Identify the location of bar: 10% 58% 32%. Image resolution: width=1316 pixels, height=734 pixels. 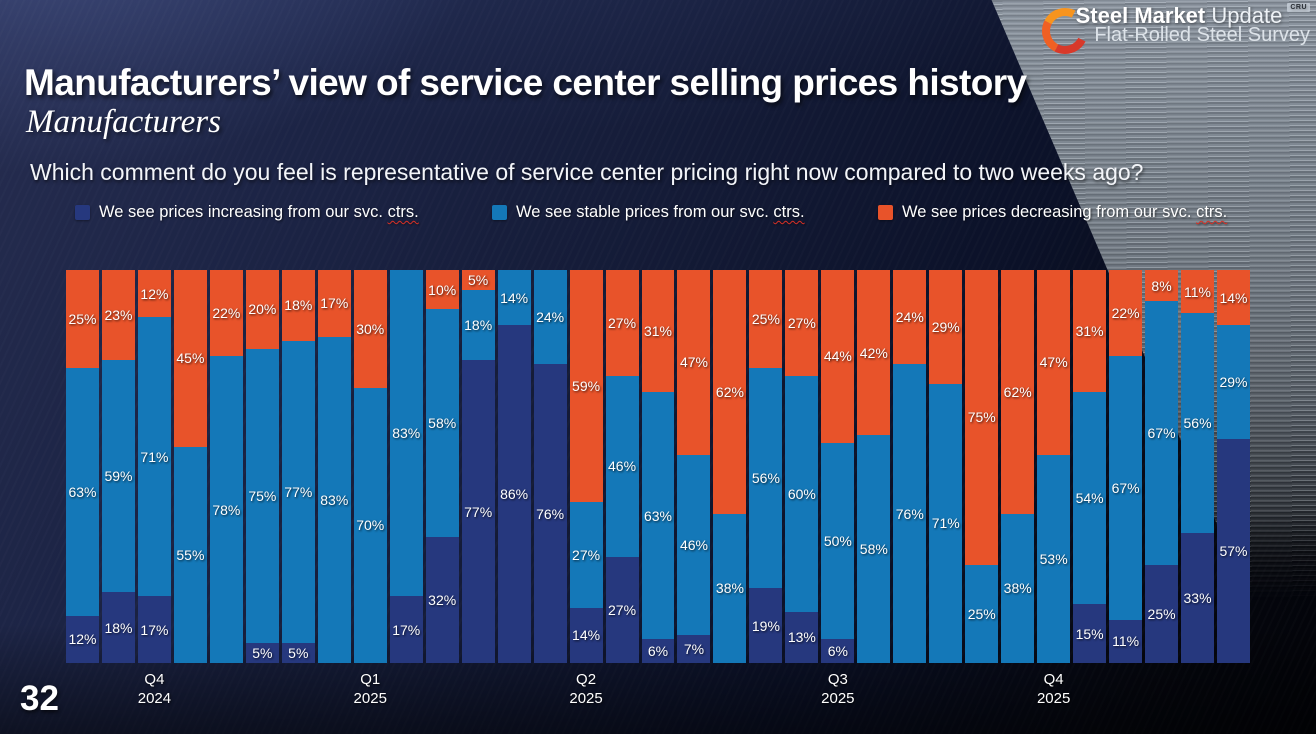
(442, 466).